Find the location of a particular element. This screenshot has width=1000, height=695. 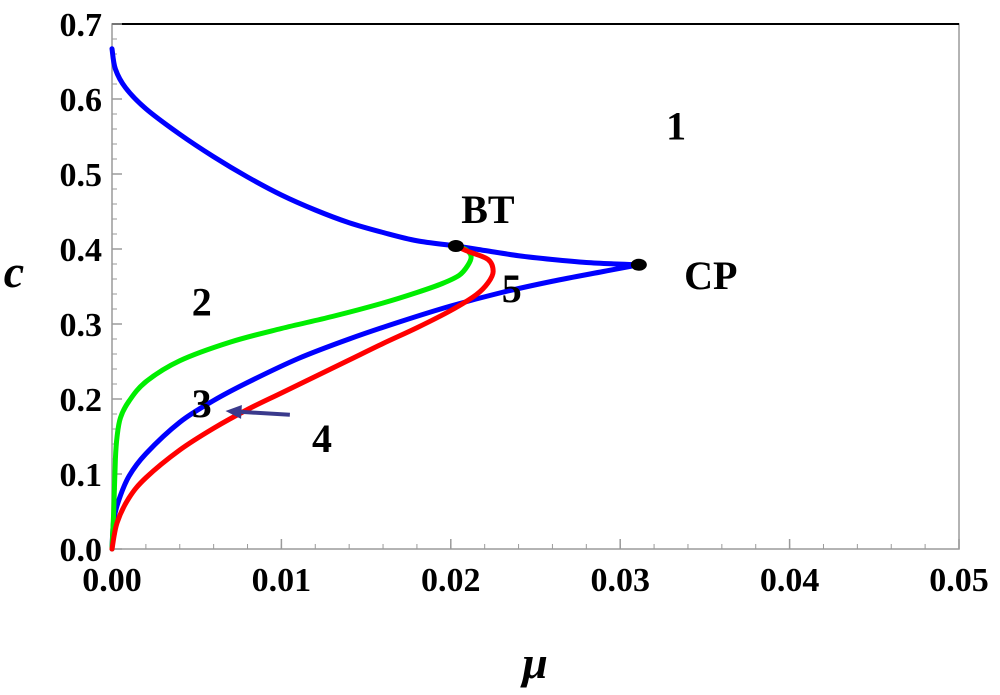

region-label-5: 5 is located at coordinates (512, 288).